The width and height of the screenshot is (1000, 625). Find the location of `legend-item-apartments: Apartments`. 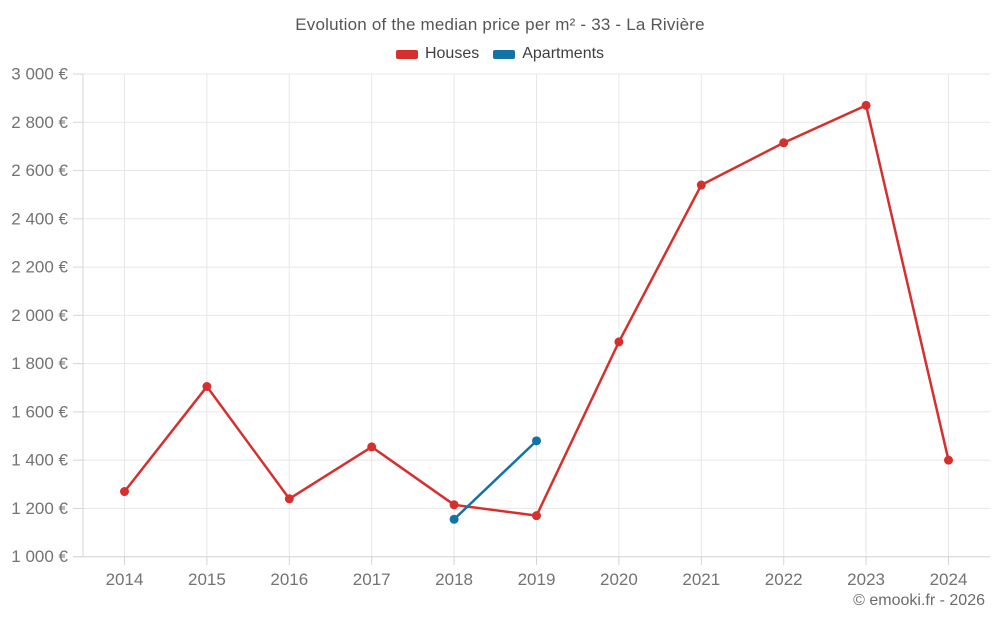

legend-item-apartments: Apartments is located at coordinates (548, 54).